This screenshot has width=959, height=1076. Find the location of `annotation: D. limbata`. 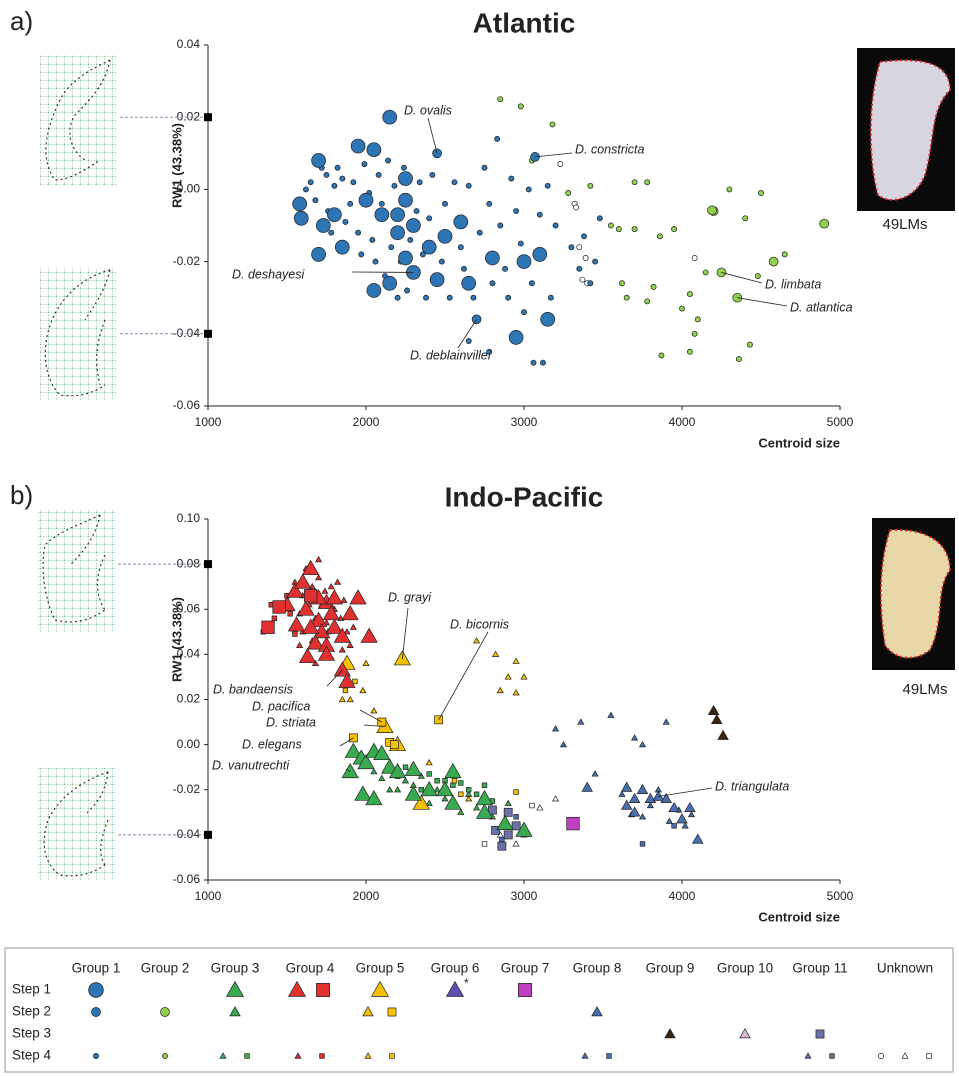

annotation: D. limbata is located at coordinates (793, 284).